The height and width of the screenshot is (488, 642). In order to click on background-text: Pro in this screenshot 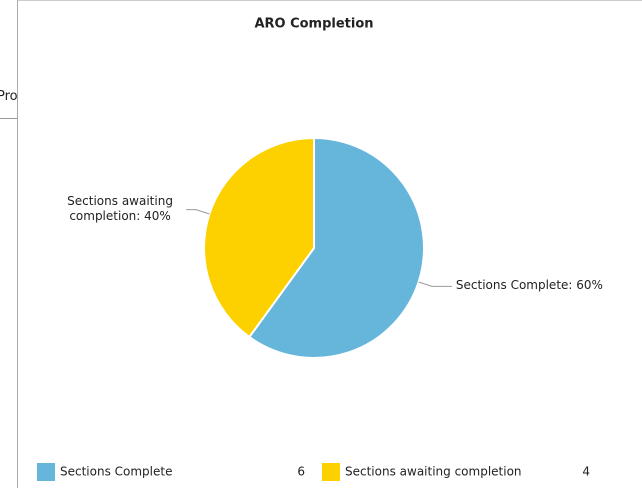, I will do `click(9, 96)`.